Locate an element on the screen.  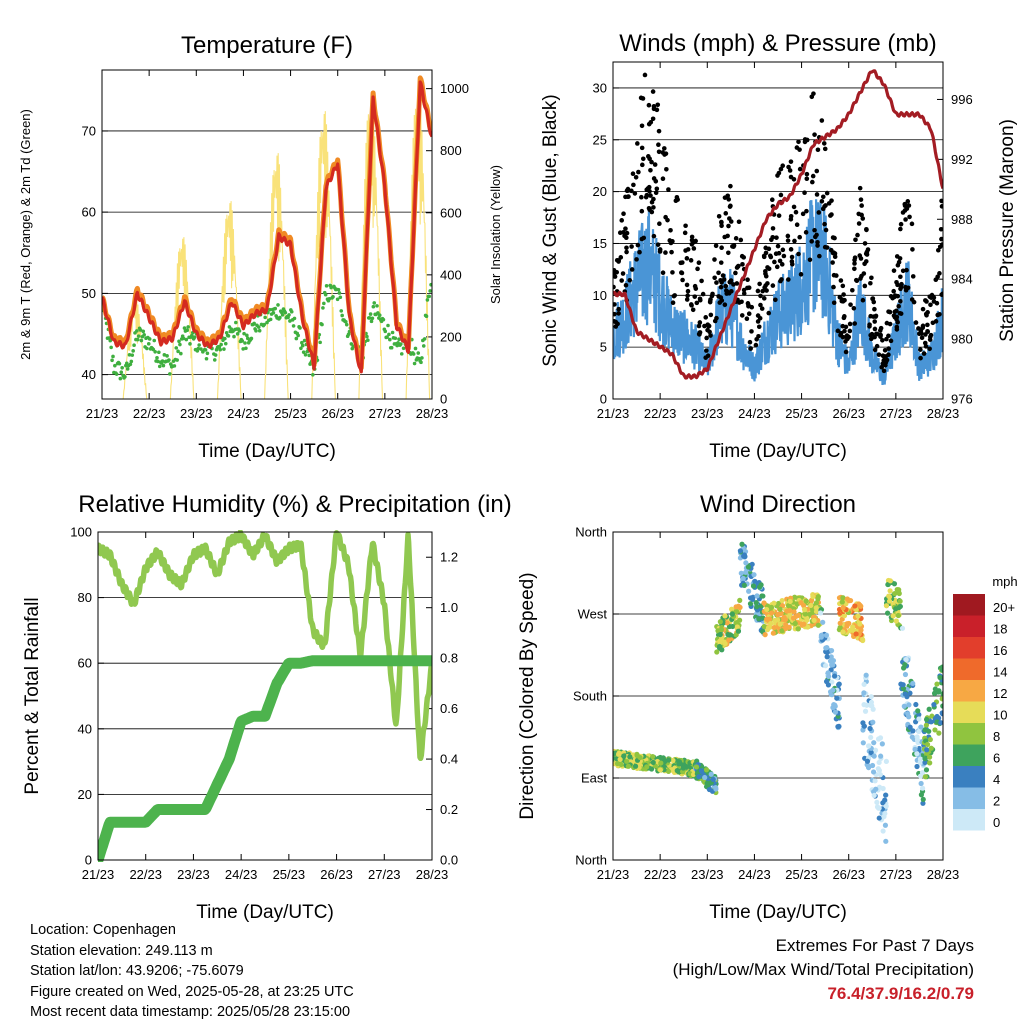
direction-ytick-label: East is located at coordinates (594, 778).